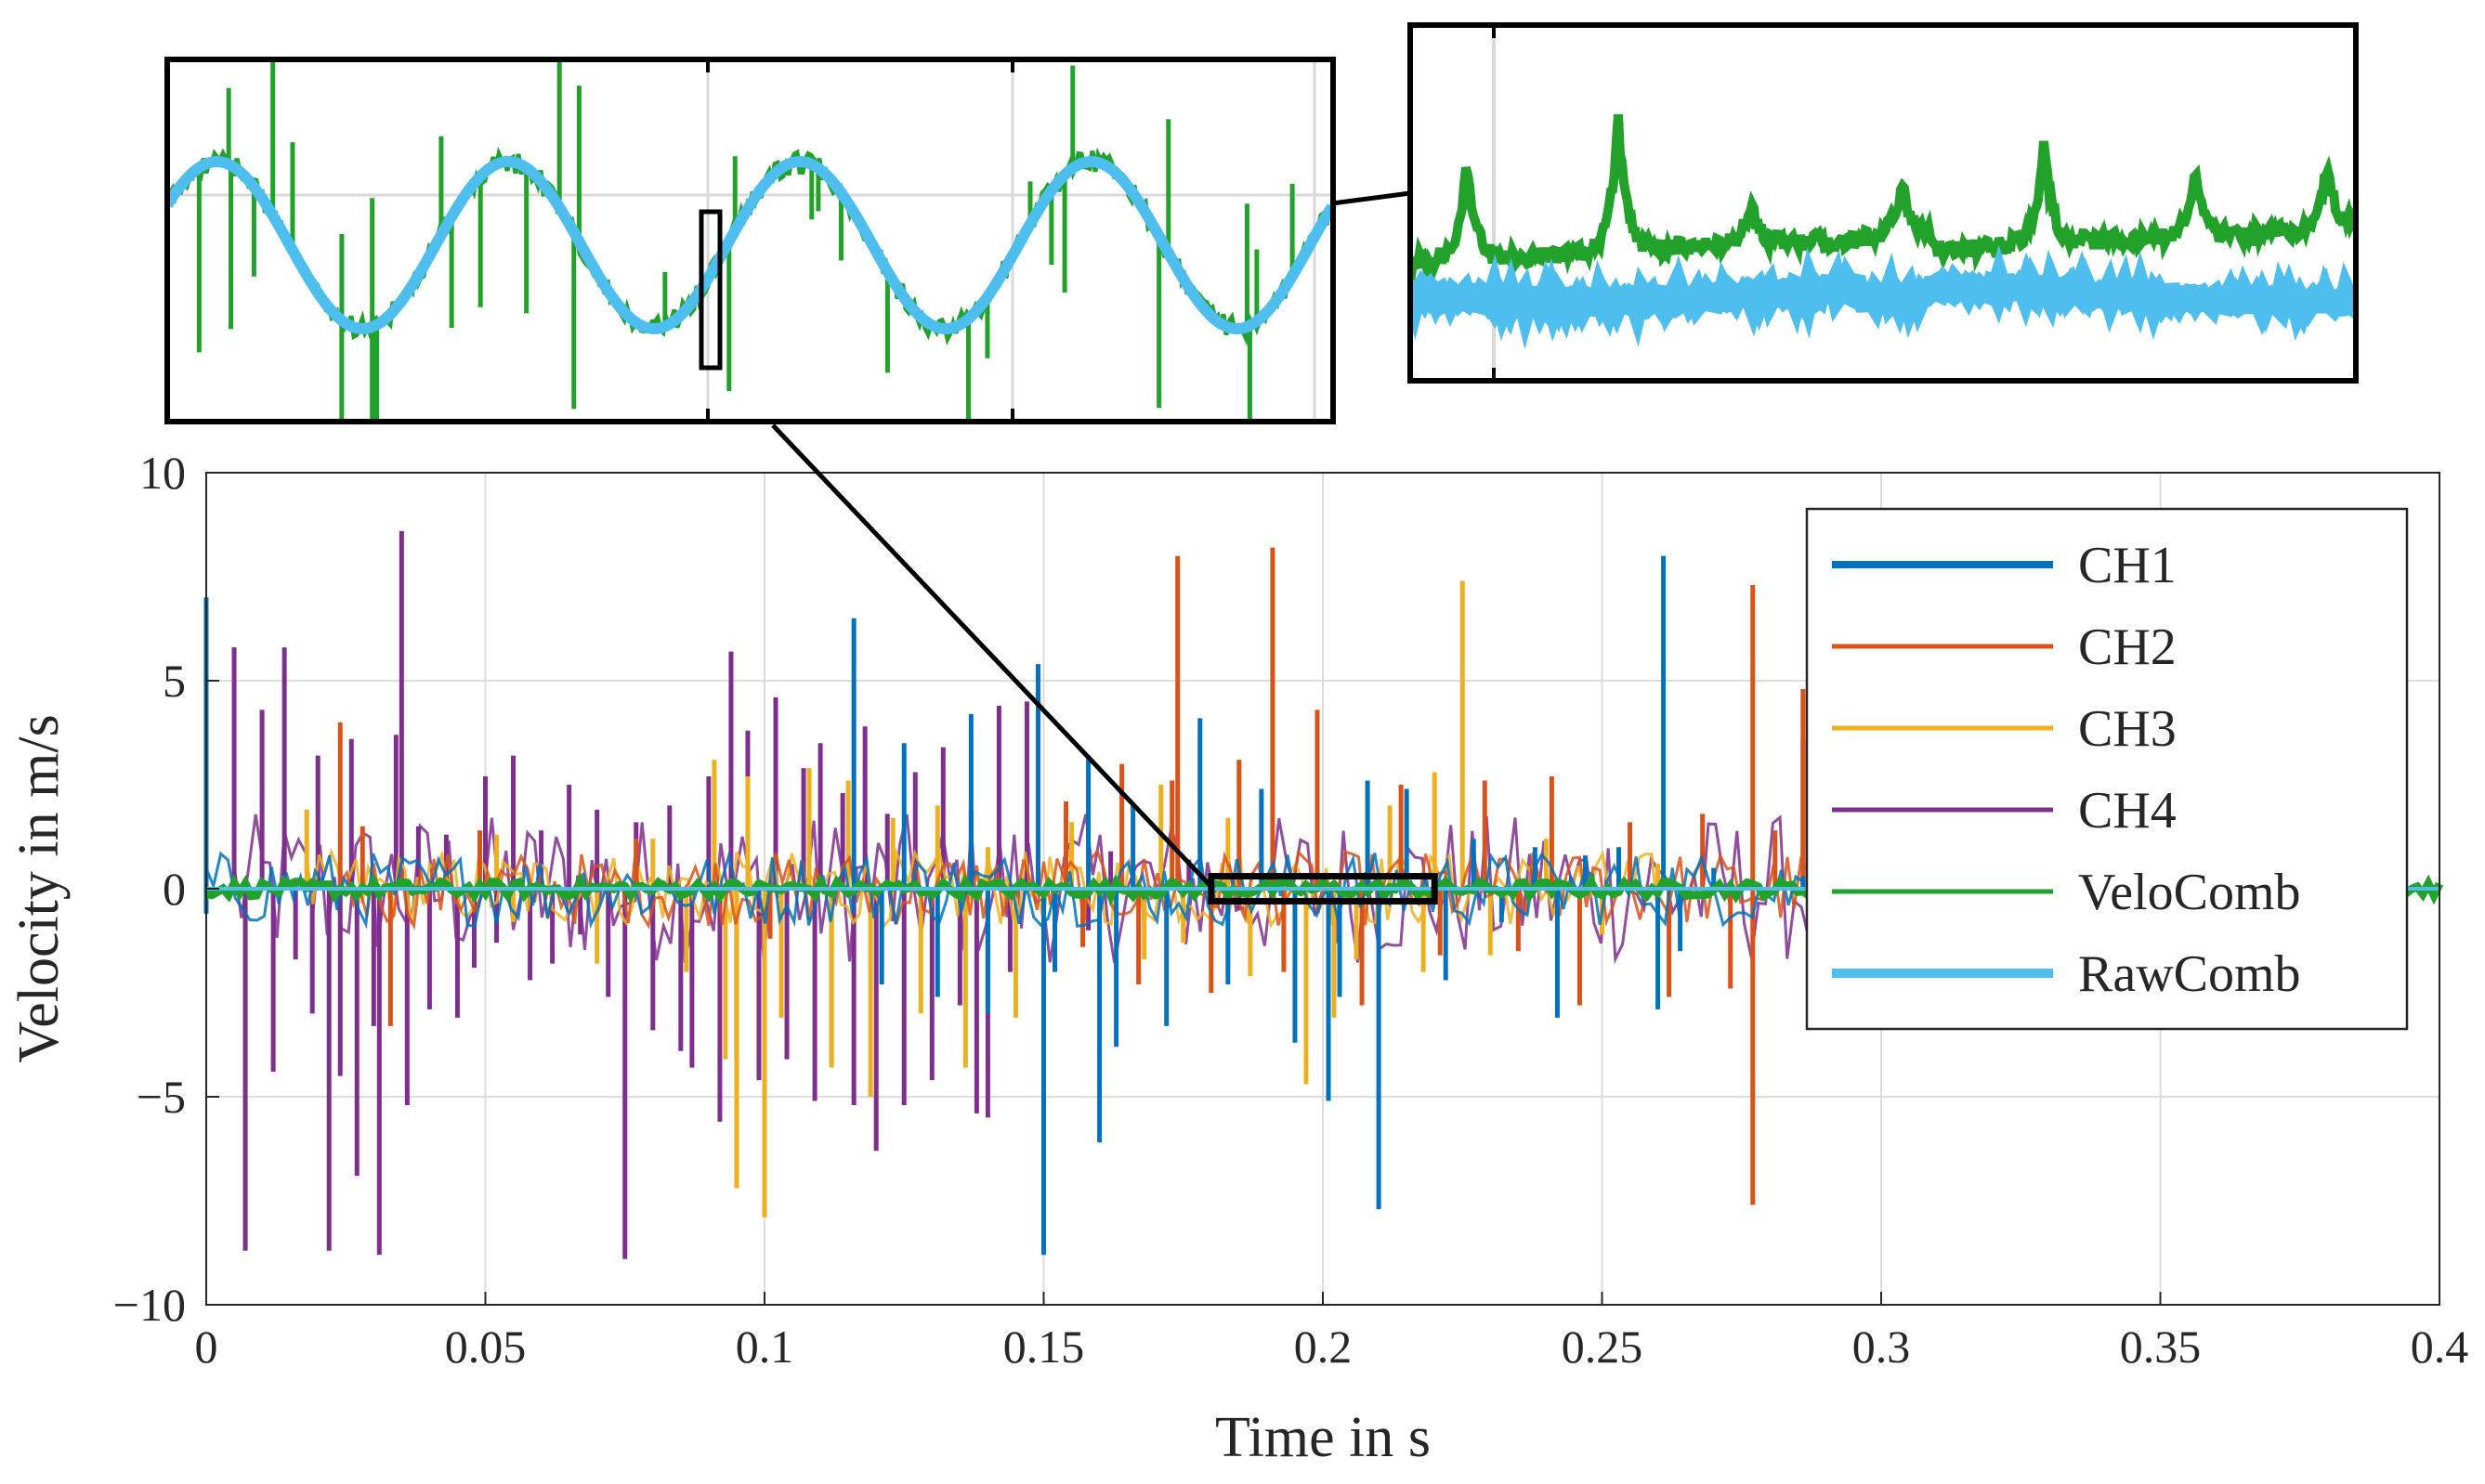 This screenshot has height=1484, width=2485. I want to click on legend-entry-ch3: CH3, so click(2005, 729).